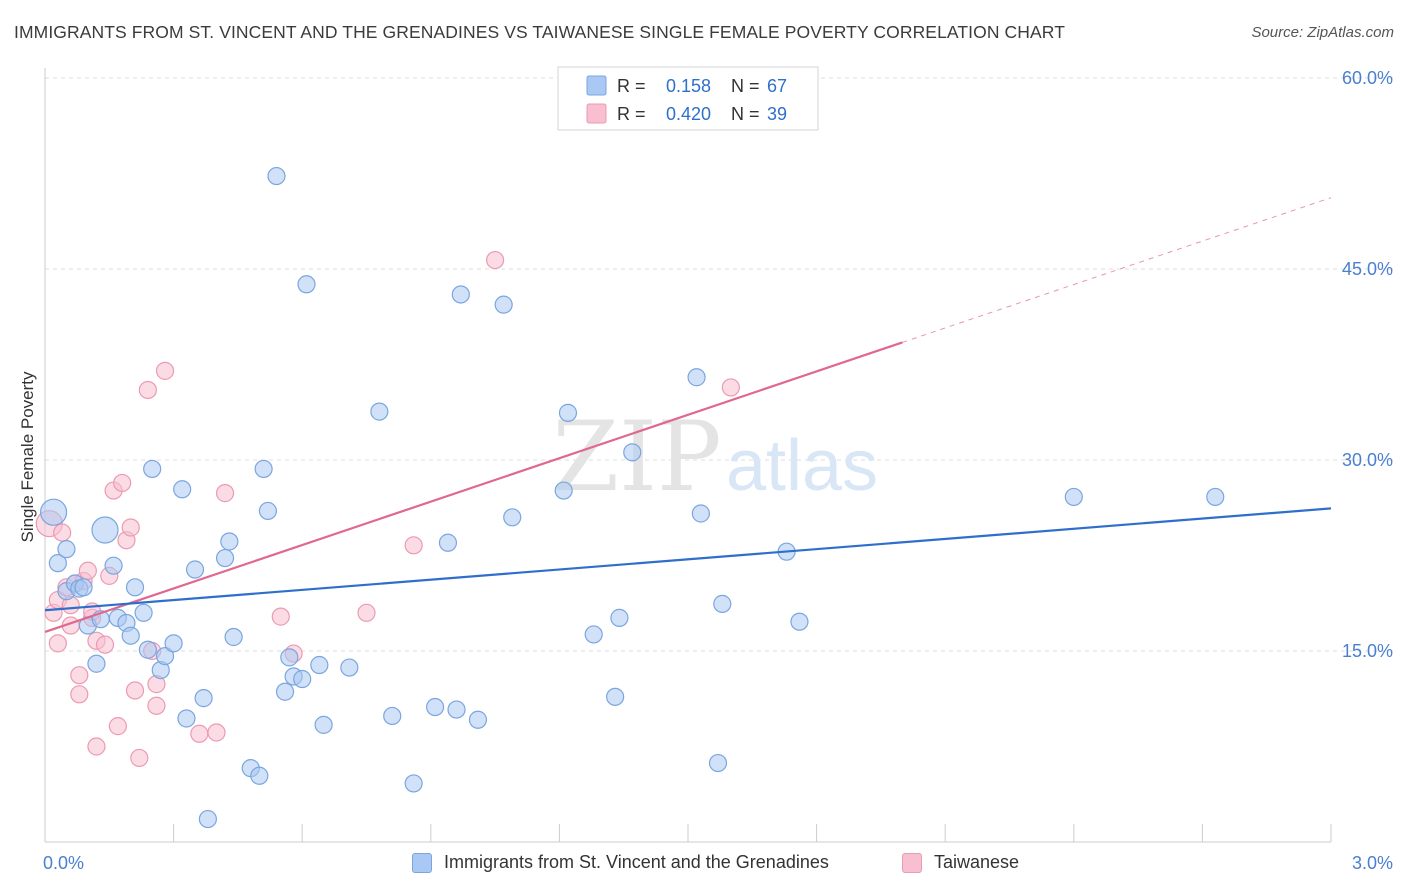  I want to click on y-tick-label: 60.0%, so click(1367, 78).